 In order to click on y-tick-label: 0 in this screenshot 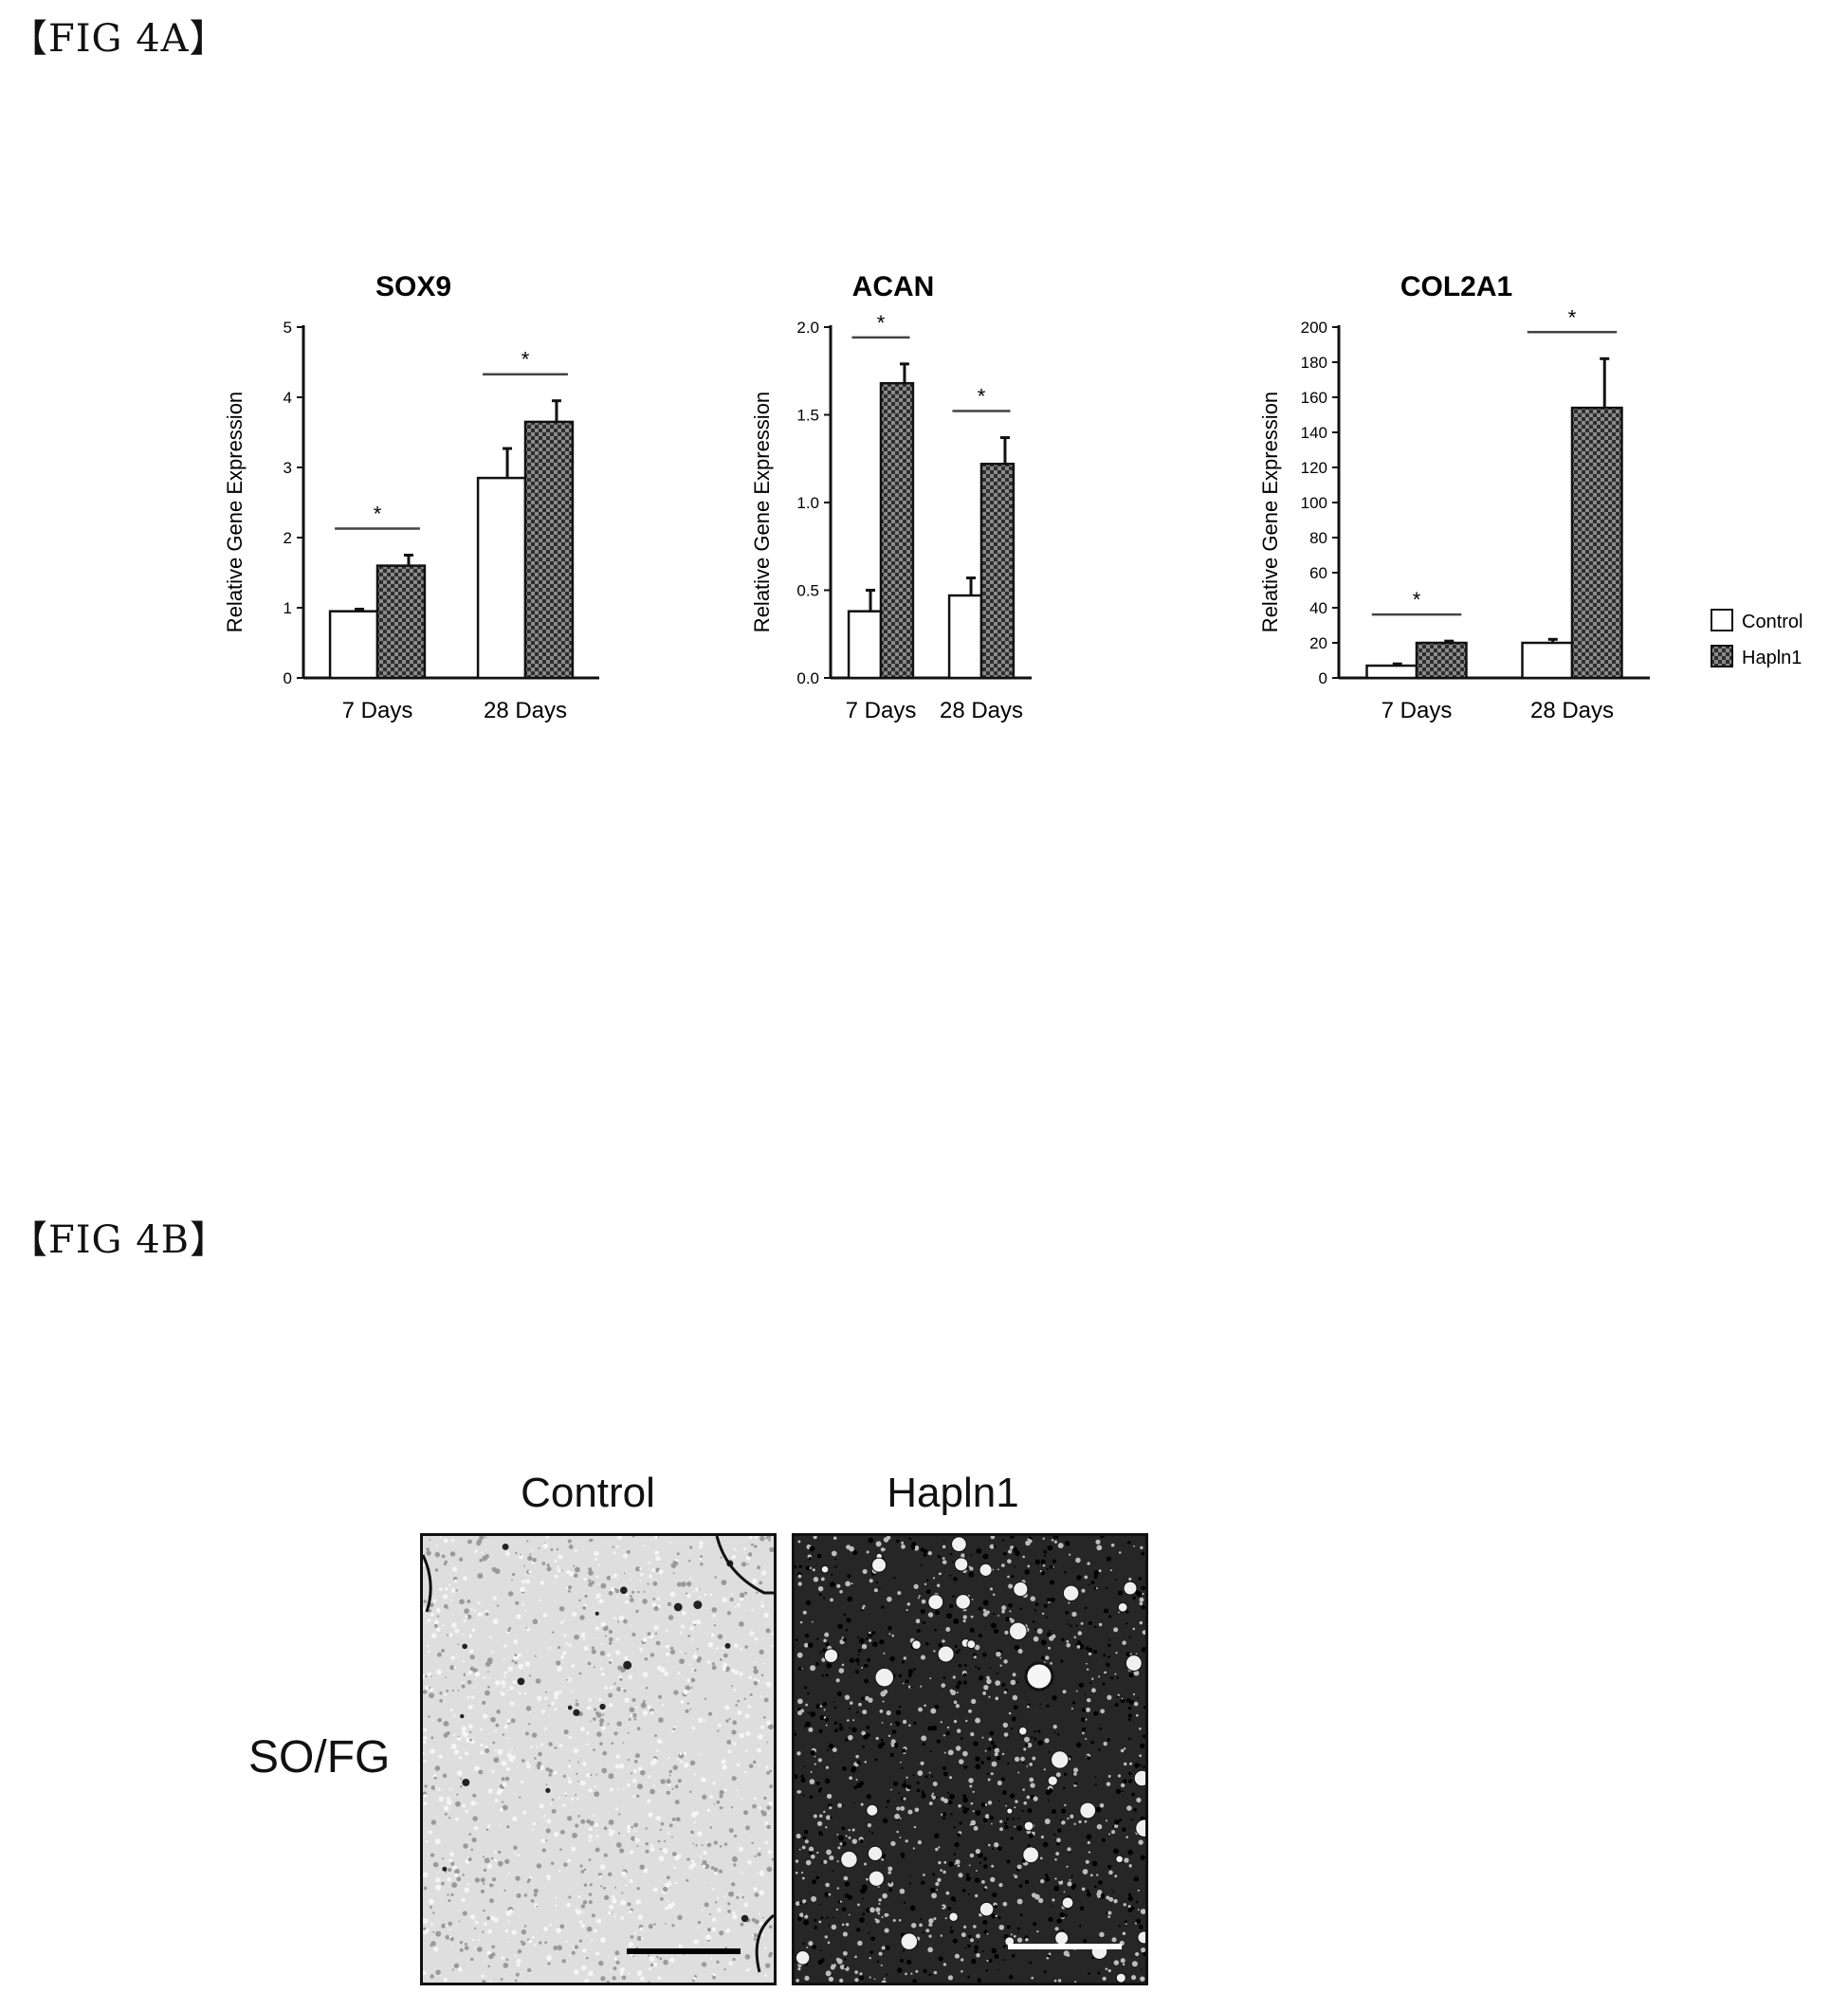, I will do `click(288, 678)`.